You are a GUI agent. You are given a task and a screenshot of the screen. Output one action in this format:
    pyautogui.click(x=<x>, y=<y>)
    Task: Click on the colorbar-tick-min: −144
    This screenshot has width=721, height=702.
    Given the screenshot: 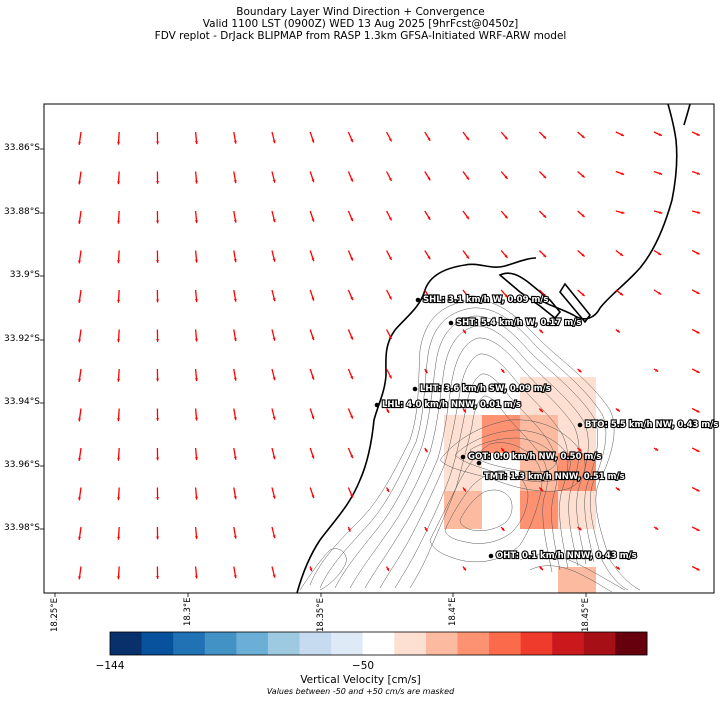 What is the action you would take?
    pyautogui.click(x=110, y=666)
    